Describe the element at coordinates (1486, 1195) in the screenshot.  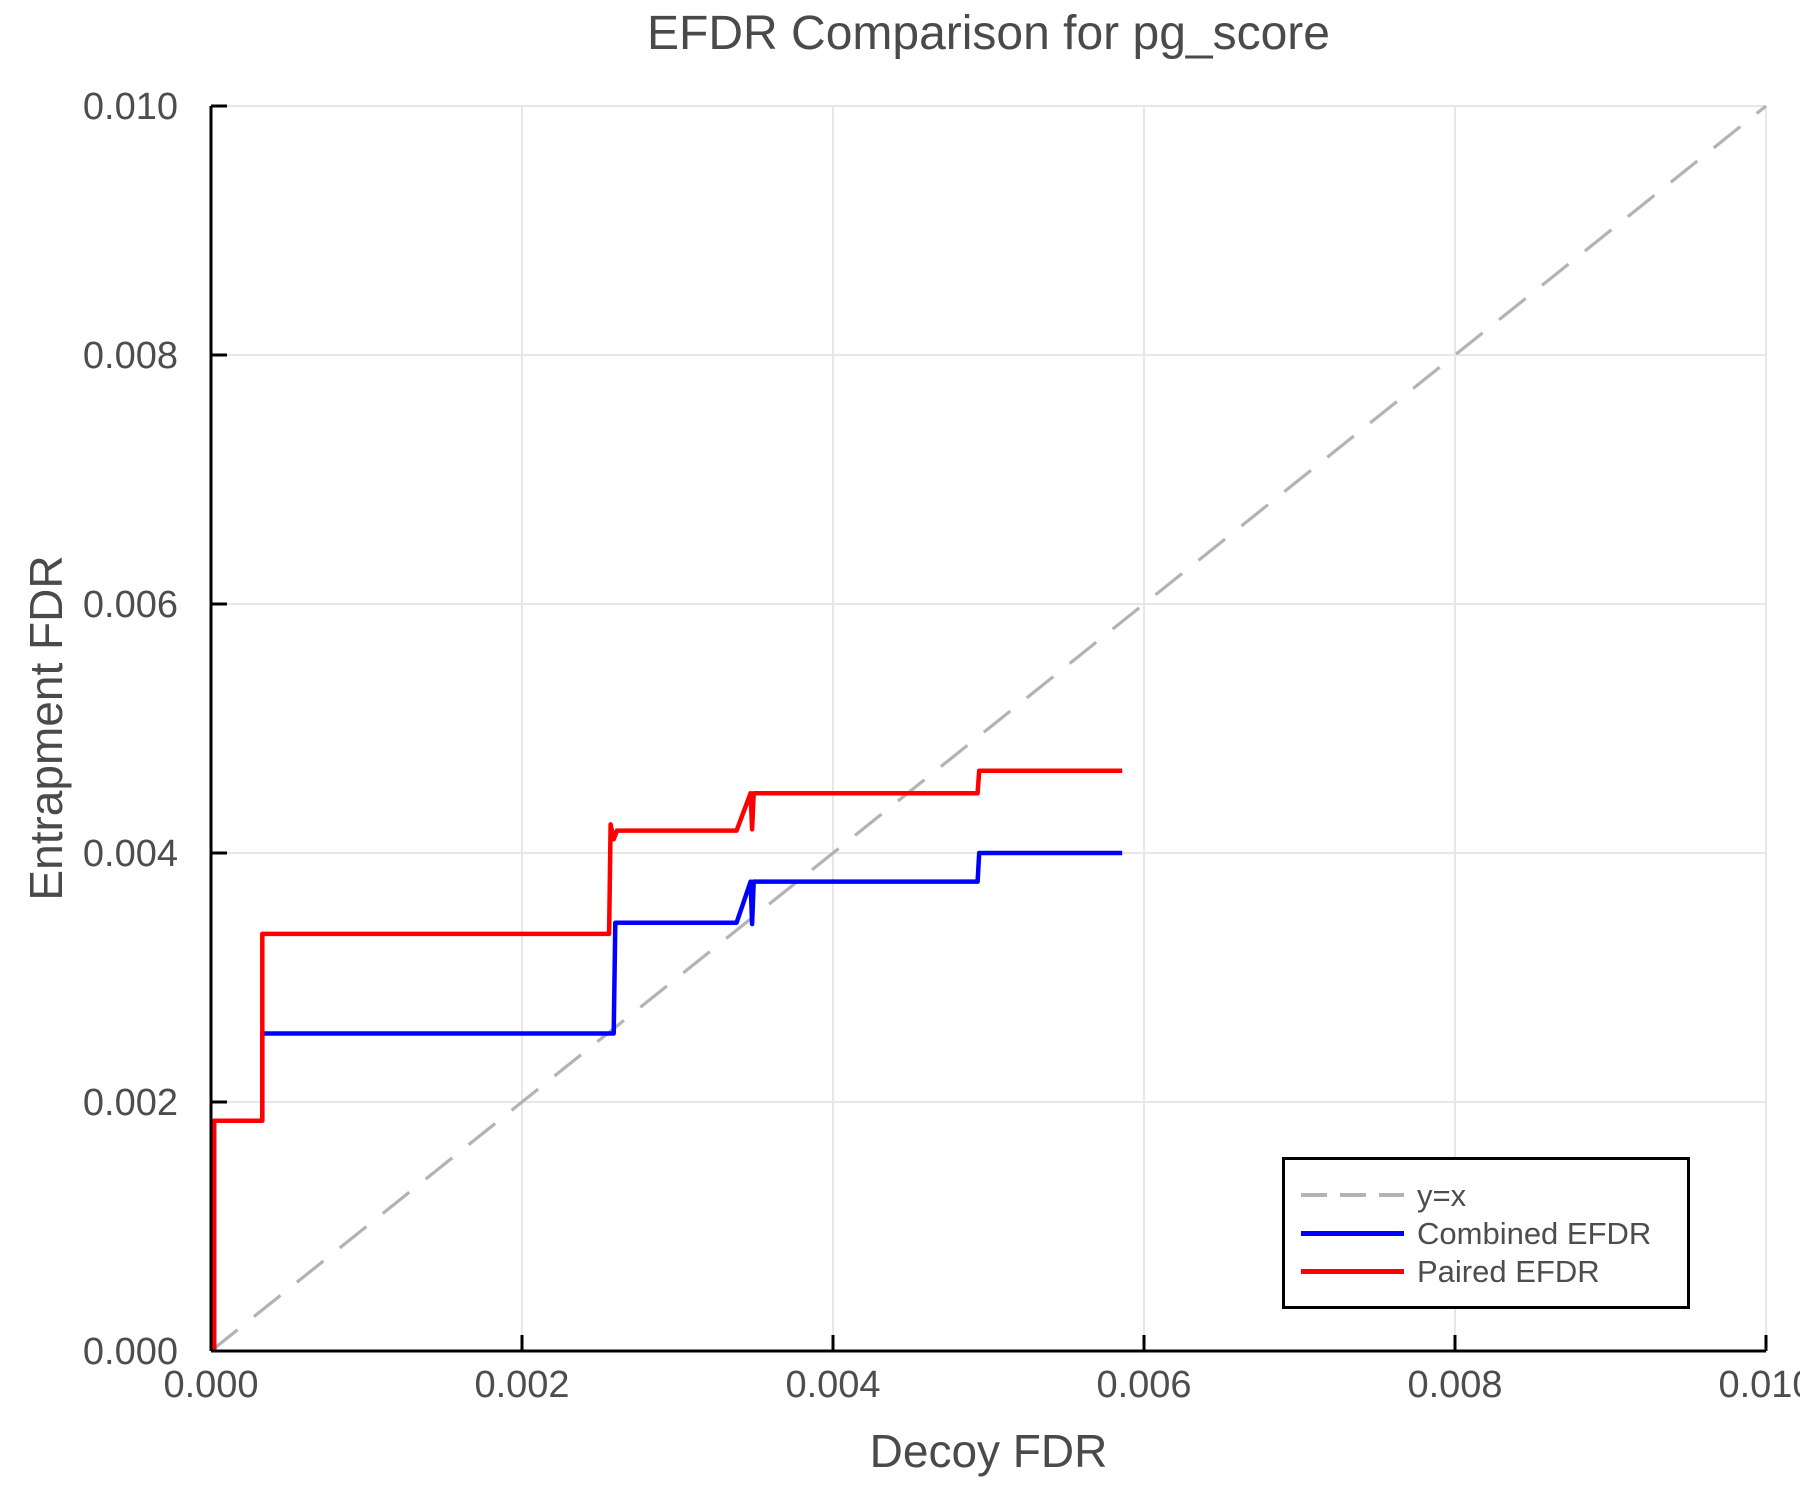
I see `legend-row: y=x` at that location.